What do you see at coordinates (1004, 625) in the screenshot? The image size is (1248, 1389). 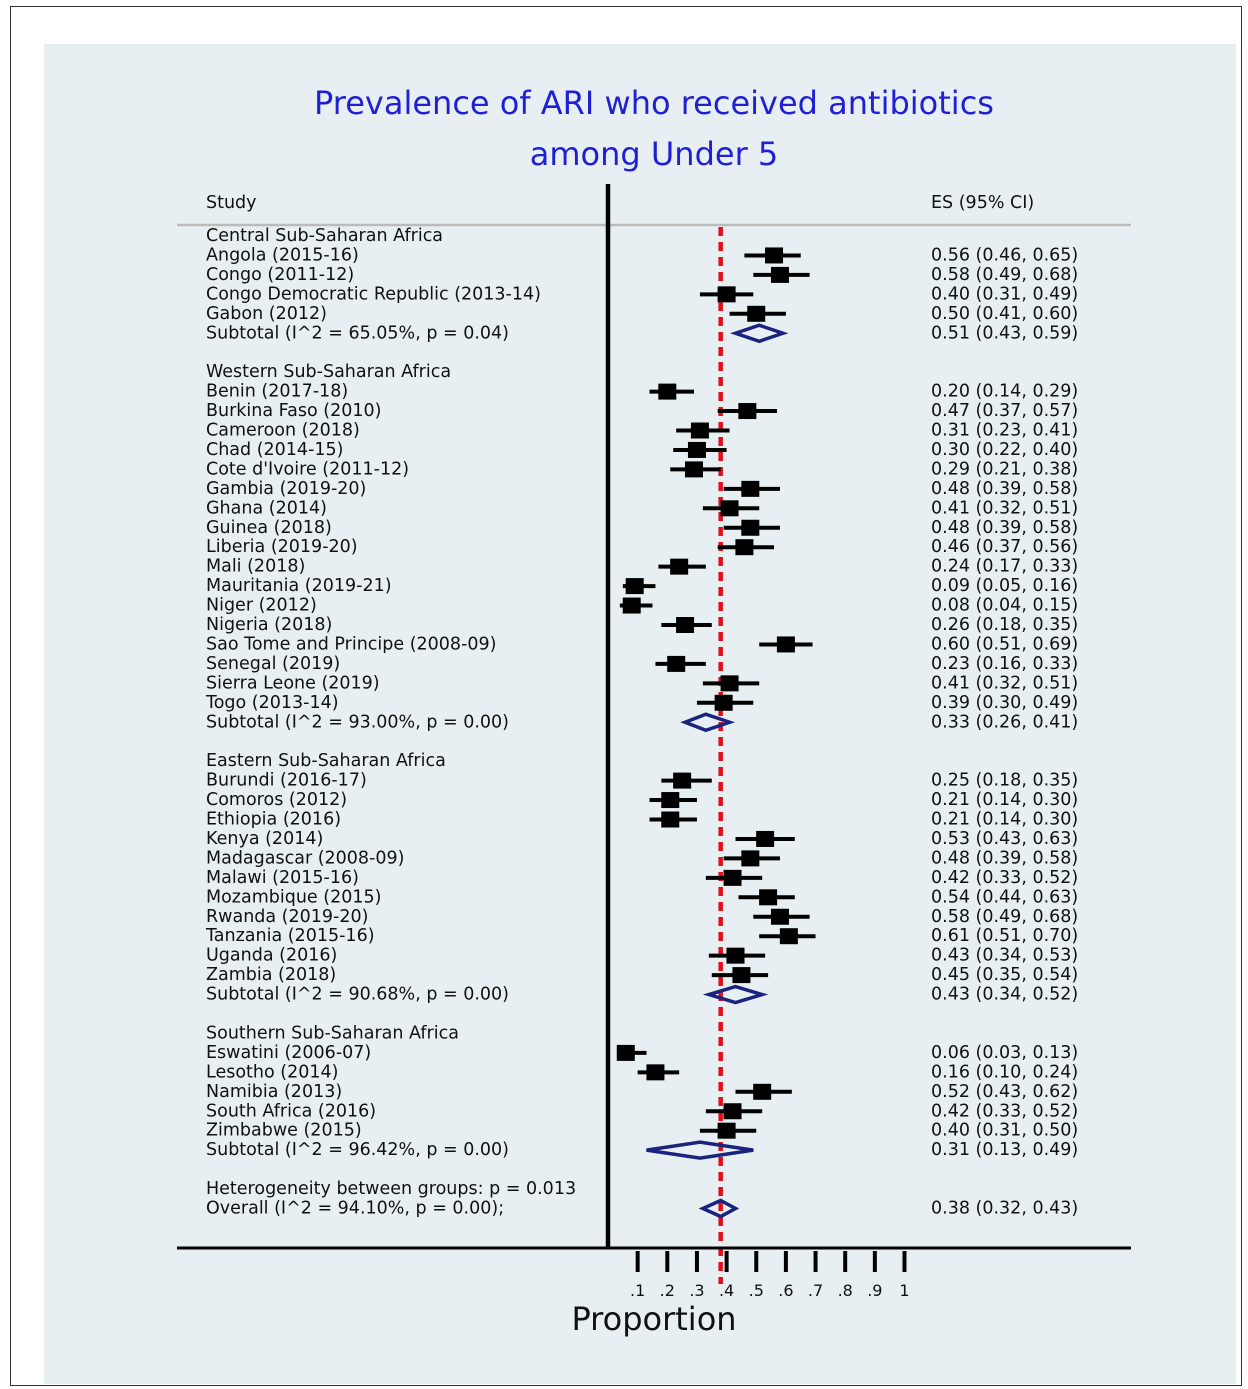 I see `study-ci-text: 0.26 (0.18, 0.35)` at bounding box center [1004, 625].